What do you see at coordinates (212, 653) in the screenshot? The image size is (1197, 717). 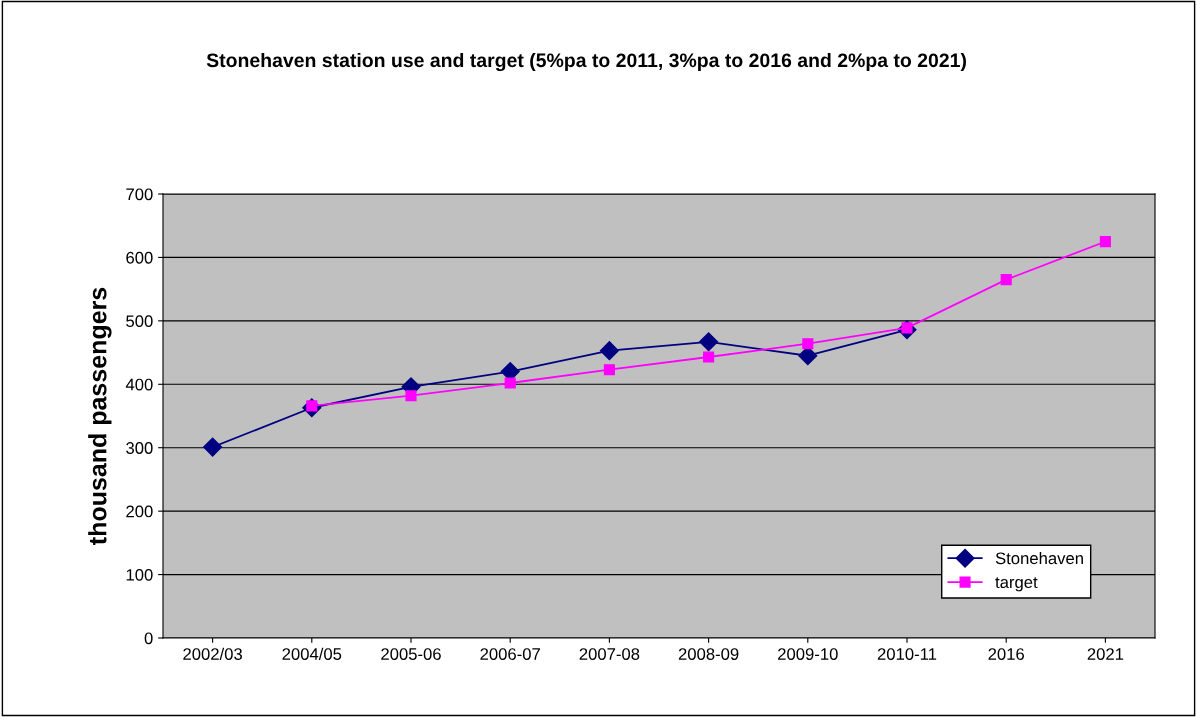 I see `x-tick-label: 2002/03` at bounding box center [212, 653].